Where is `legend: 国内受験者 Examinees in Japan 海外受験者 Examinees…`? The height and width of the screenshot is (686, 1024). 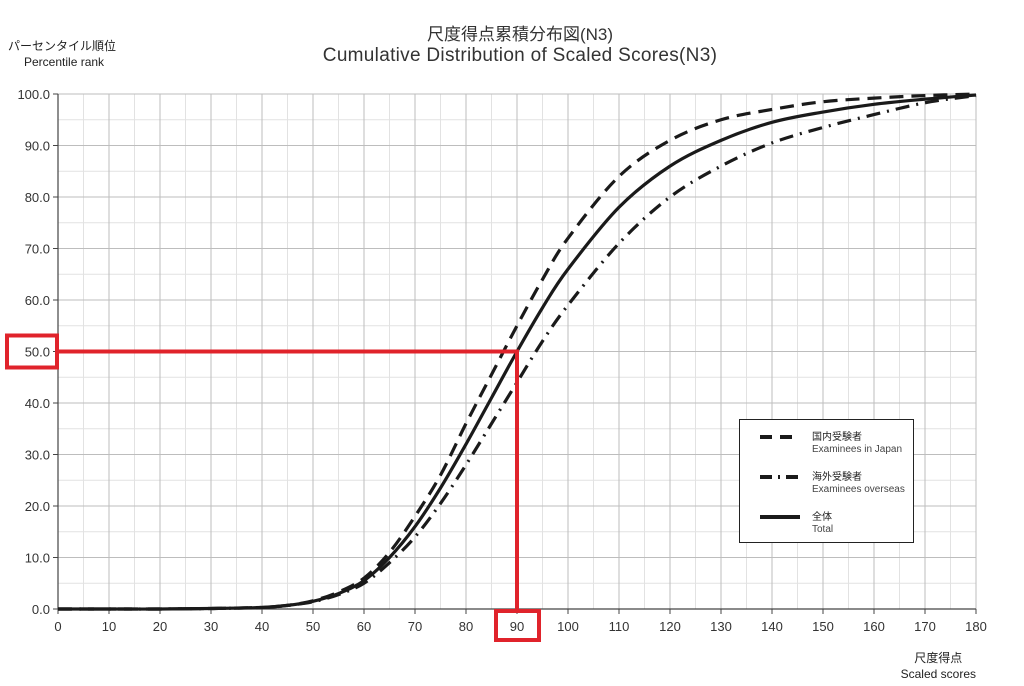 legend: 国内受験者 Examinees in Japan 海外受験者 Examinees… is located at coordinates (826, 481).